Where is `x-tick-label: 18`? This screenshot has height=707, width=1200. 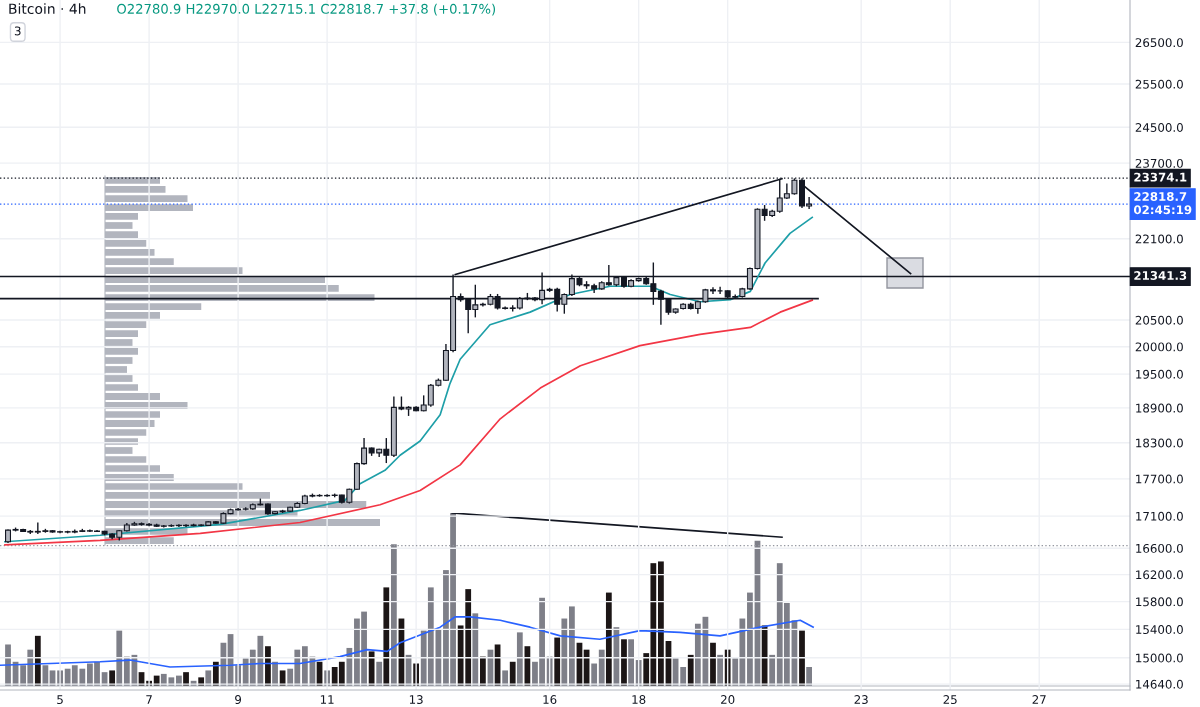
x-tick-label: 18 is located at coordinates (639, 699).